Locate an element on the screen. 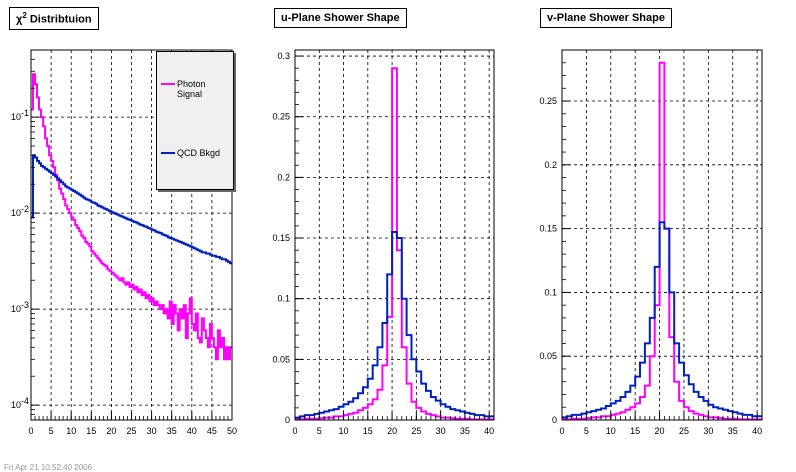 This screenshot has height=472, width=796. legend-label-signal: Photon Signal is located at coordinates (191, 89).